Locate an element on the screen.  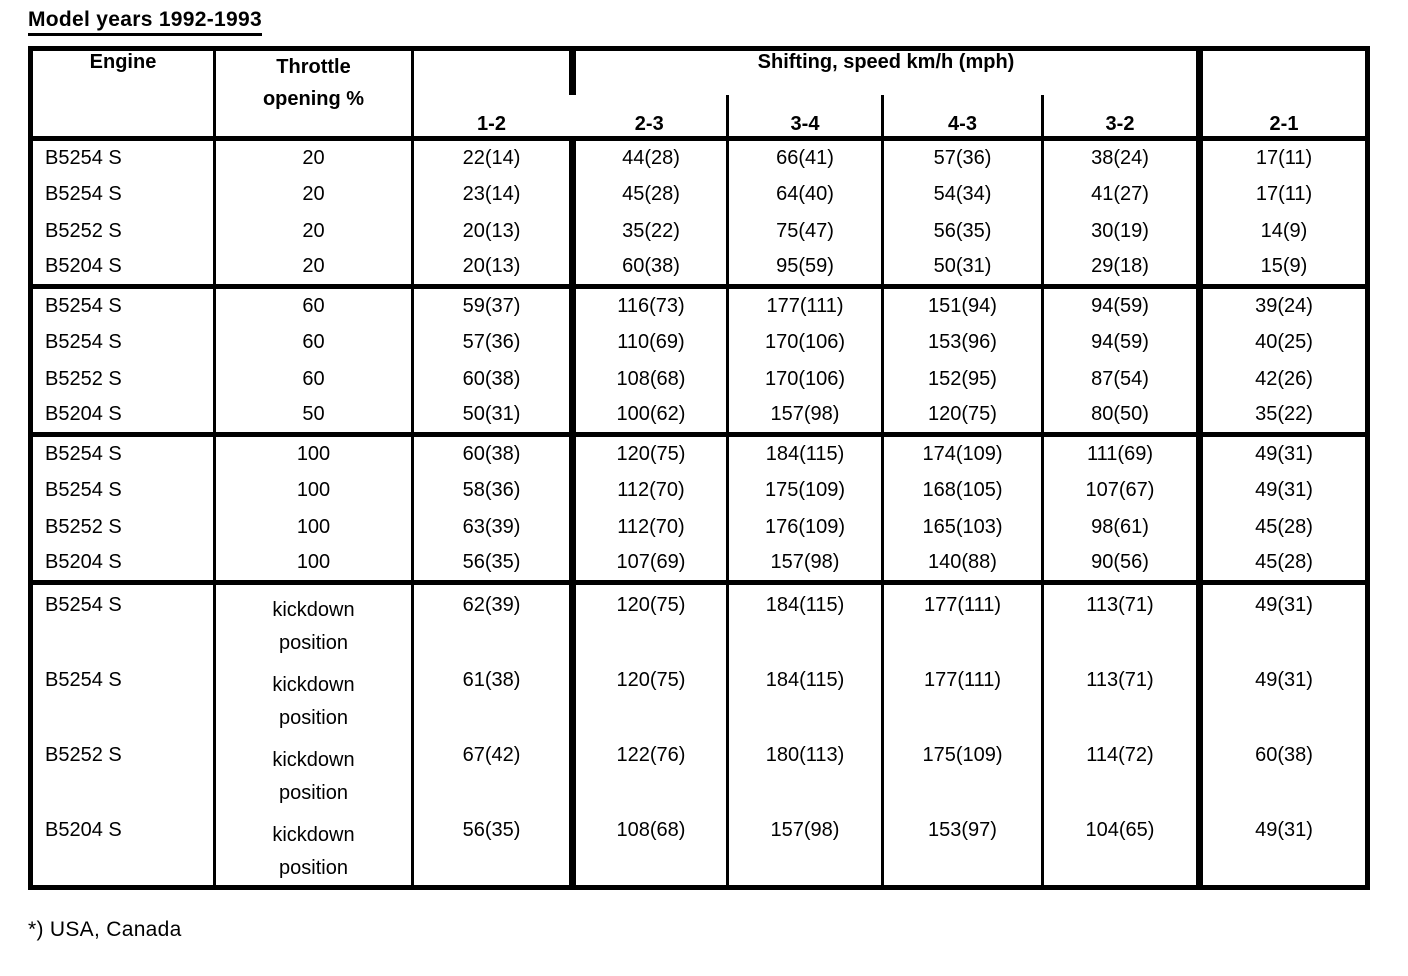
speed-cell: 157(98) is located at coordinates (804, 416).